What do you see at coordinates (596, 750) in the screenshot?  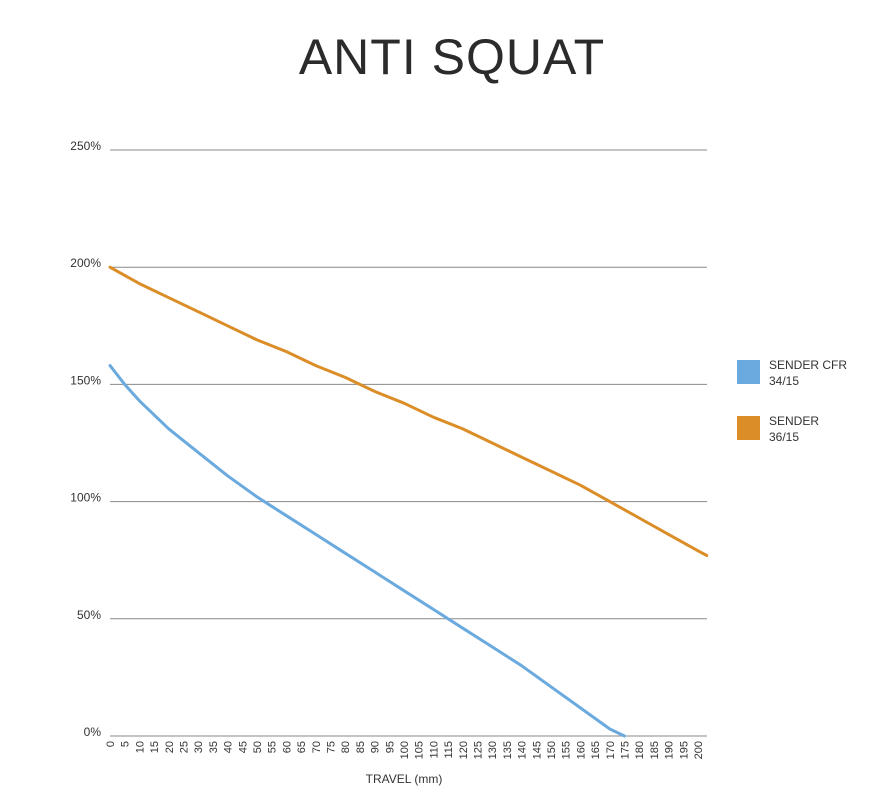 I see `x-tick-label: 165` at bounding box center [596, 750].